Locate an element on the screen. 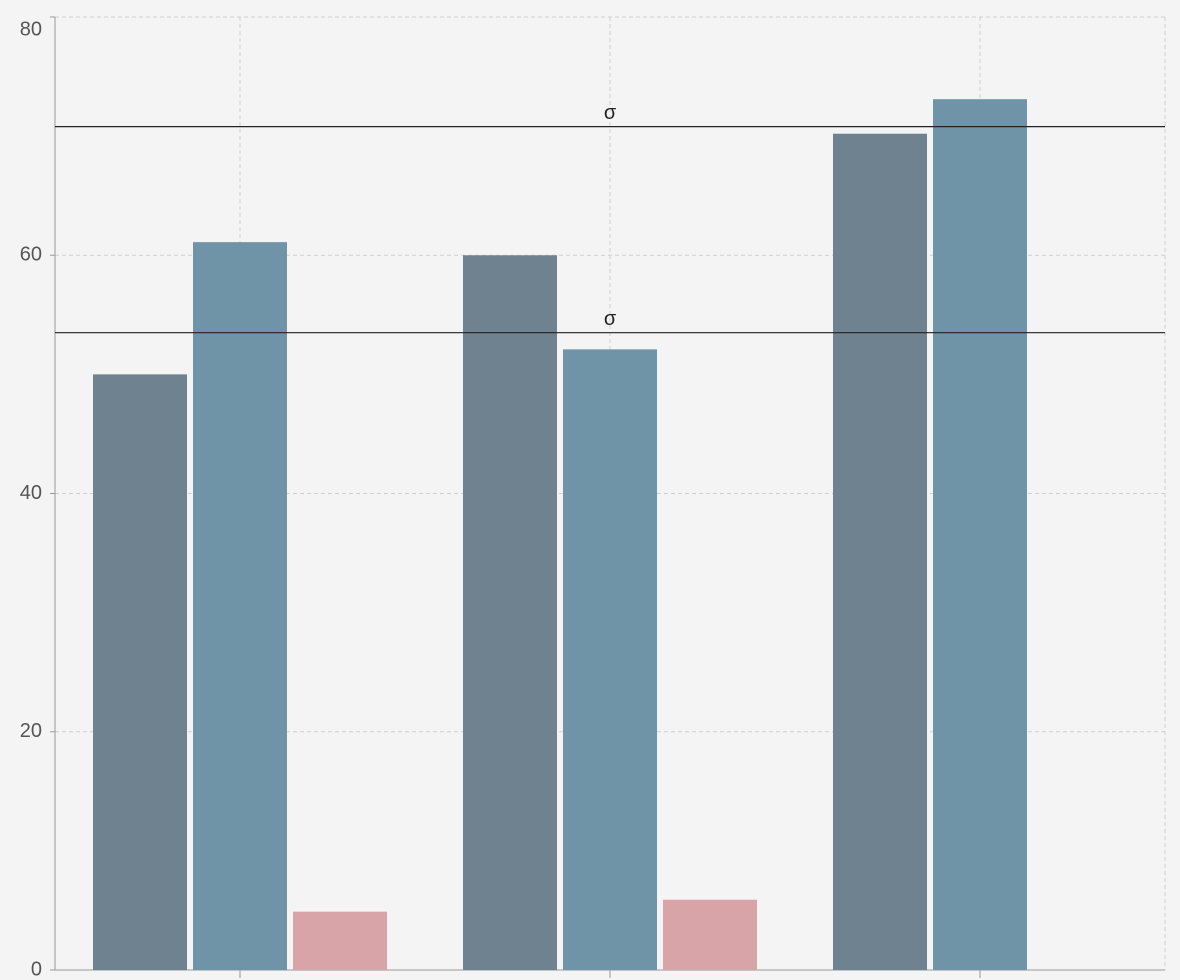 The height and width of the screenshot is (980, 1180). y-tick-label: 0 is located at coordinates (36, 969).